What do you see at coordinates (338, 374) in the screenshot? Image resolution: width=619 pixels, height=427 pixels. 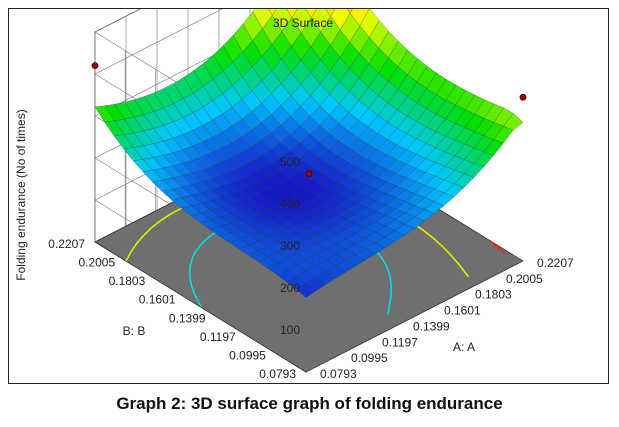 I see `x-tick-label: 0.0793` at bounding box center [338, 374].